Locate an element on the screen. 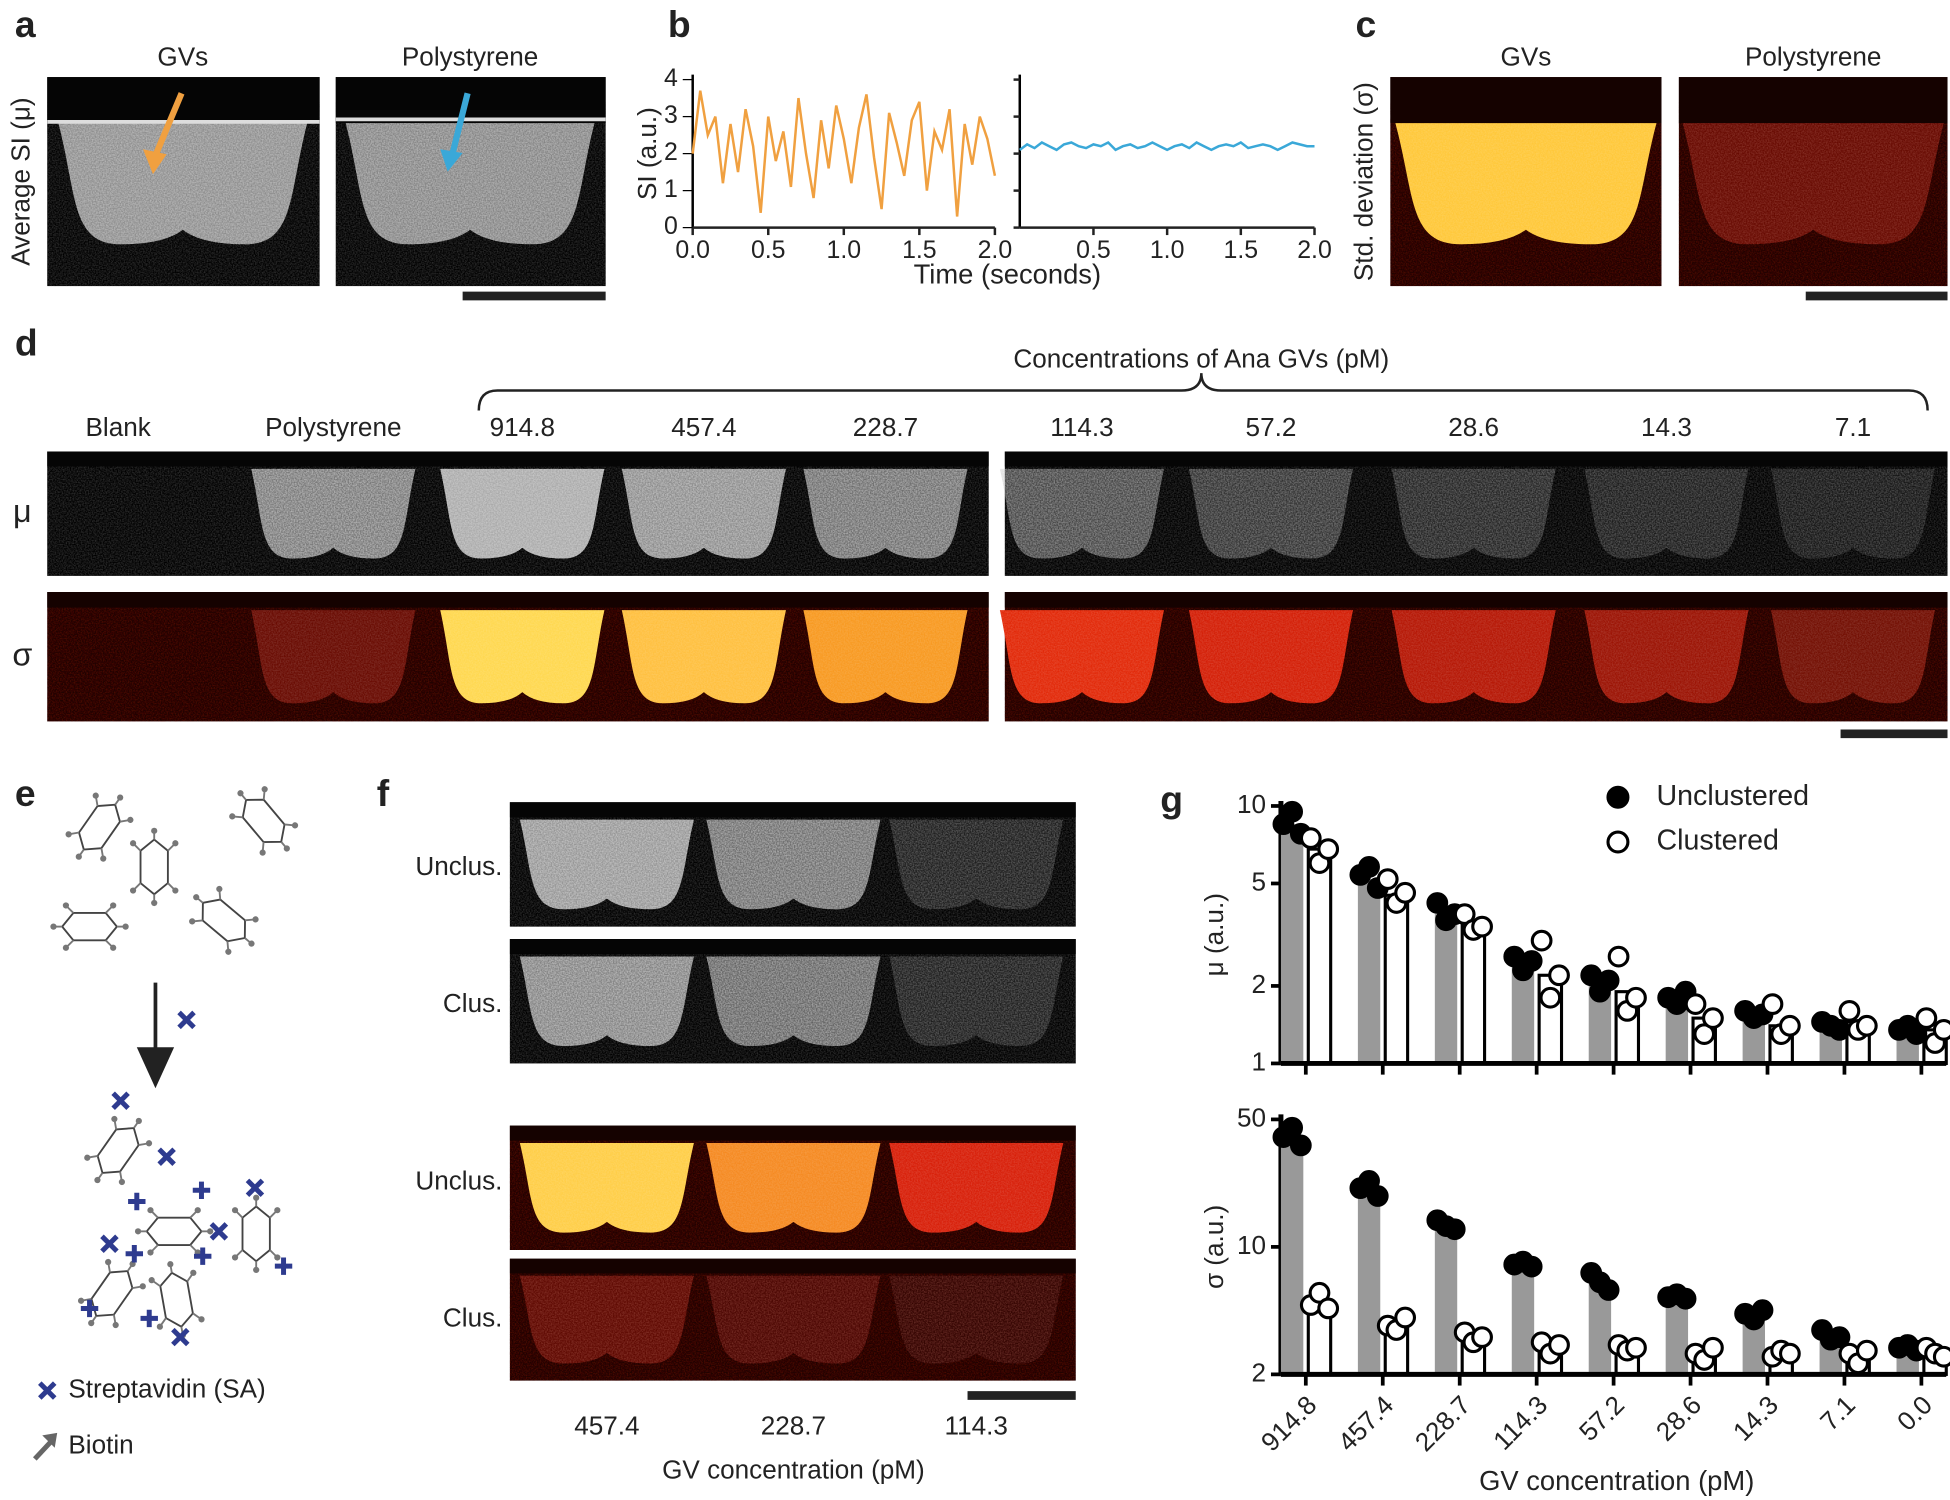 This screenshot has height=1500, width=1950. y-axis-label: Average SI (μ) is located at coordinates (20, 181).